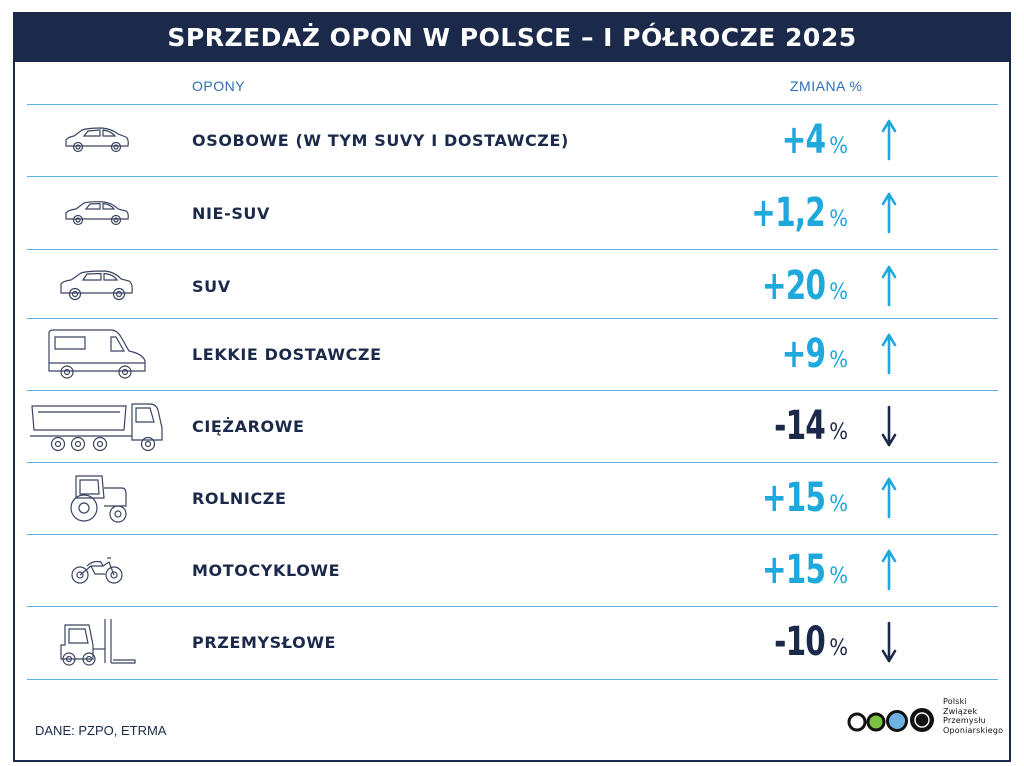 The height and width of the screenshot is (766, 1024). Describe the element at coordinates (219, 86) in the screenshot. I see `column-header-tires: OPONY` at that location.